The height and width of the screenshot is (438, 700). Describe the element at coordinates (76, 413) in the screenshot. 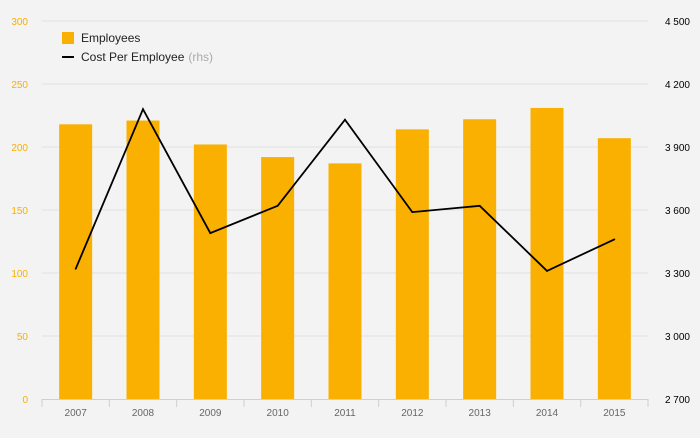

I see `x-tick-label-2007: 2007` at that location.